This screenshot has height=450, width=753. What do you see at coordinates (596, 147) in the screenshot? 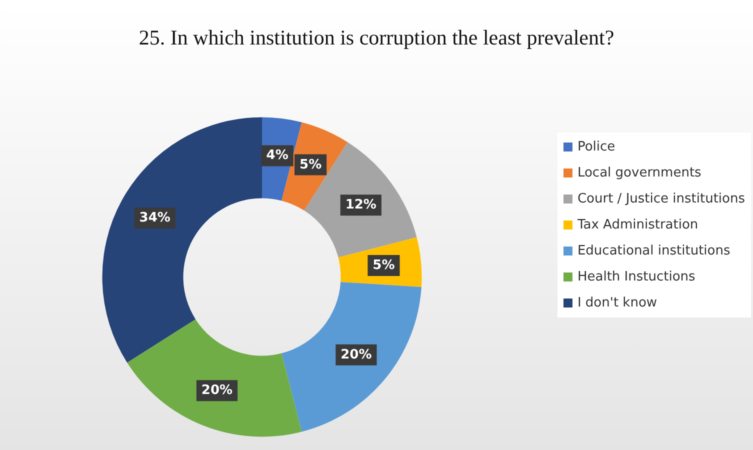
I see `legend-label: Police` at bounding box center [596, 147].